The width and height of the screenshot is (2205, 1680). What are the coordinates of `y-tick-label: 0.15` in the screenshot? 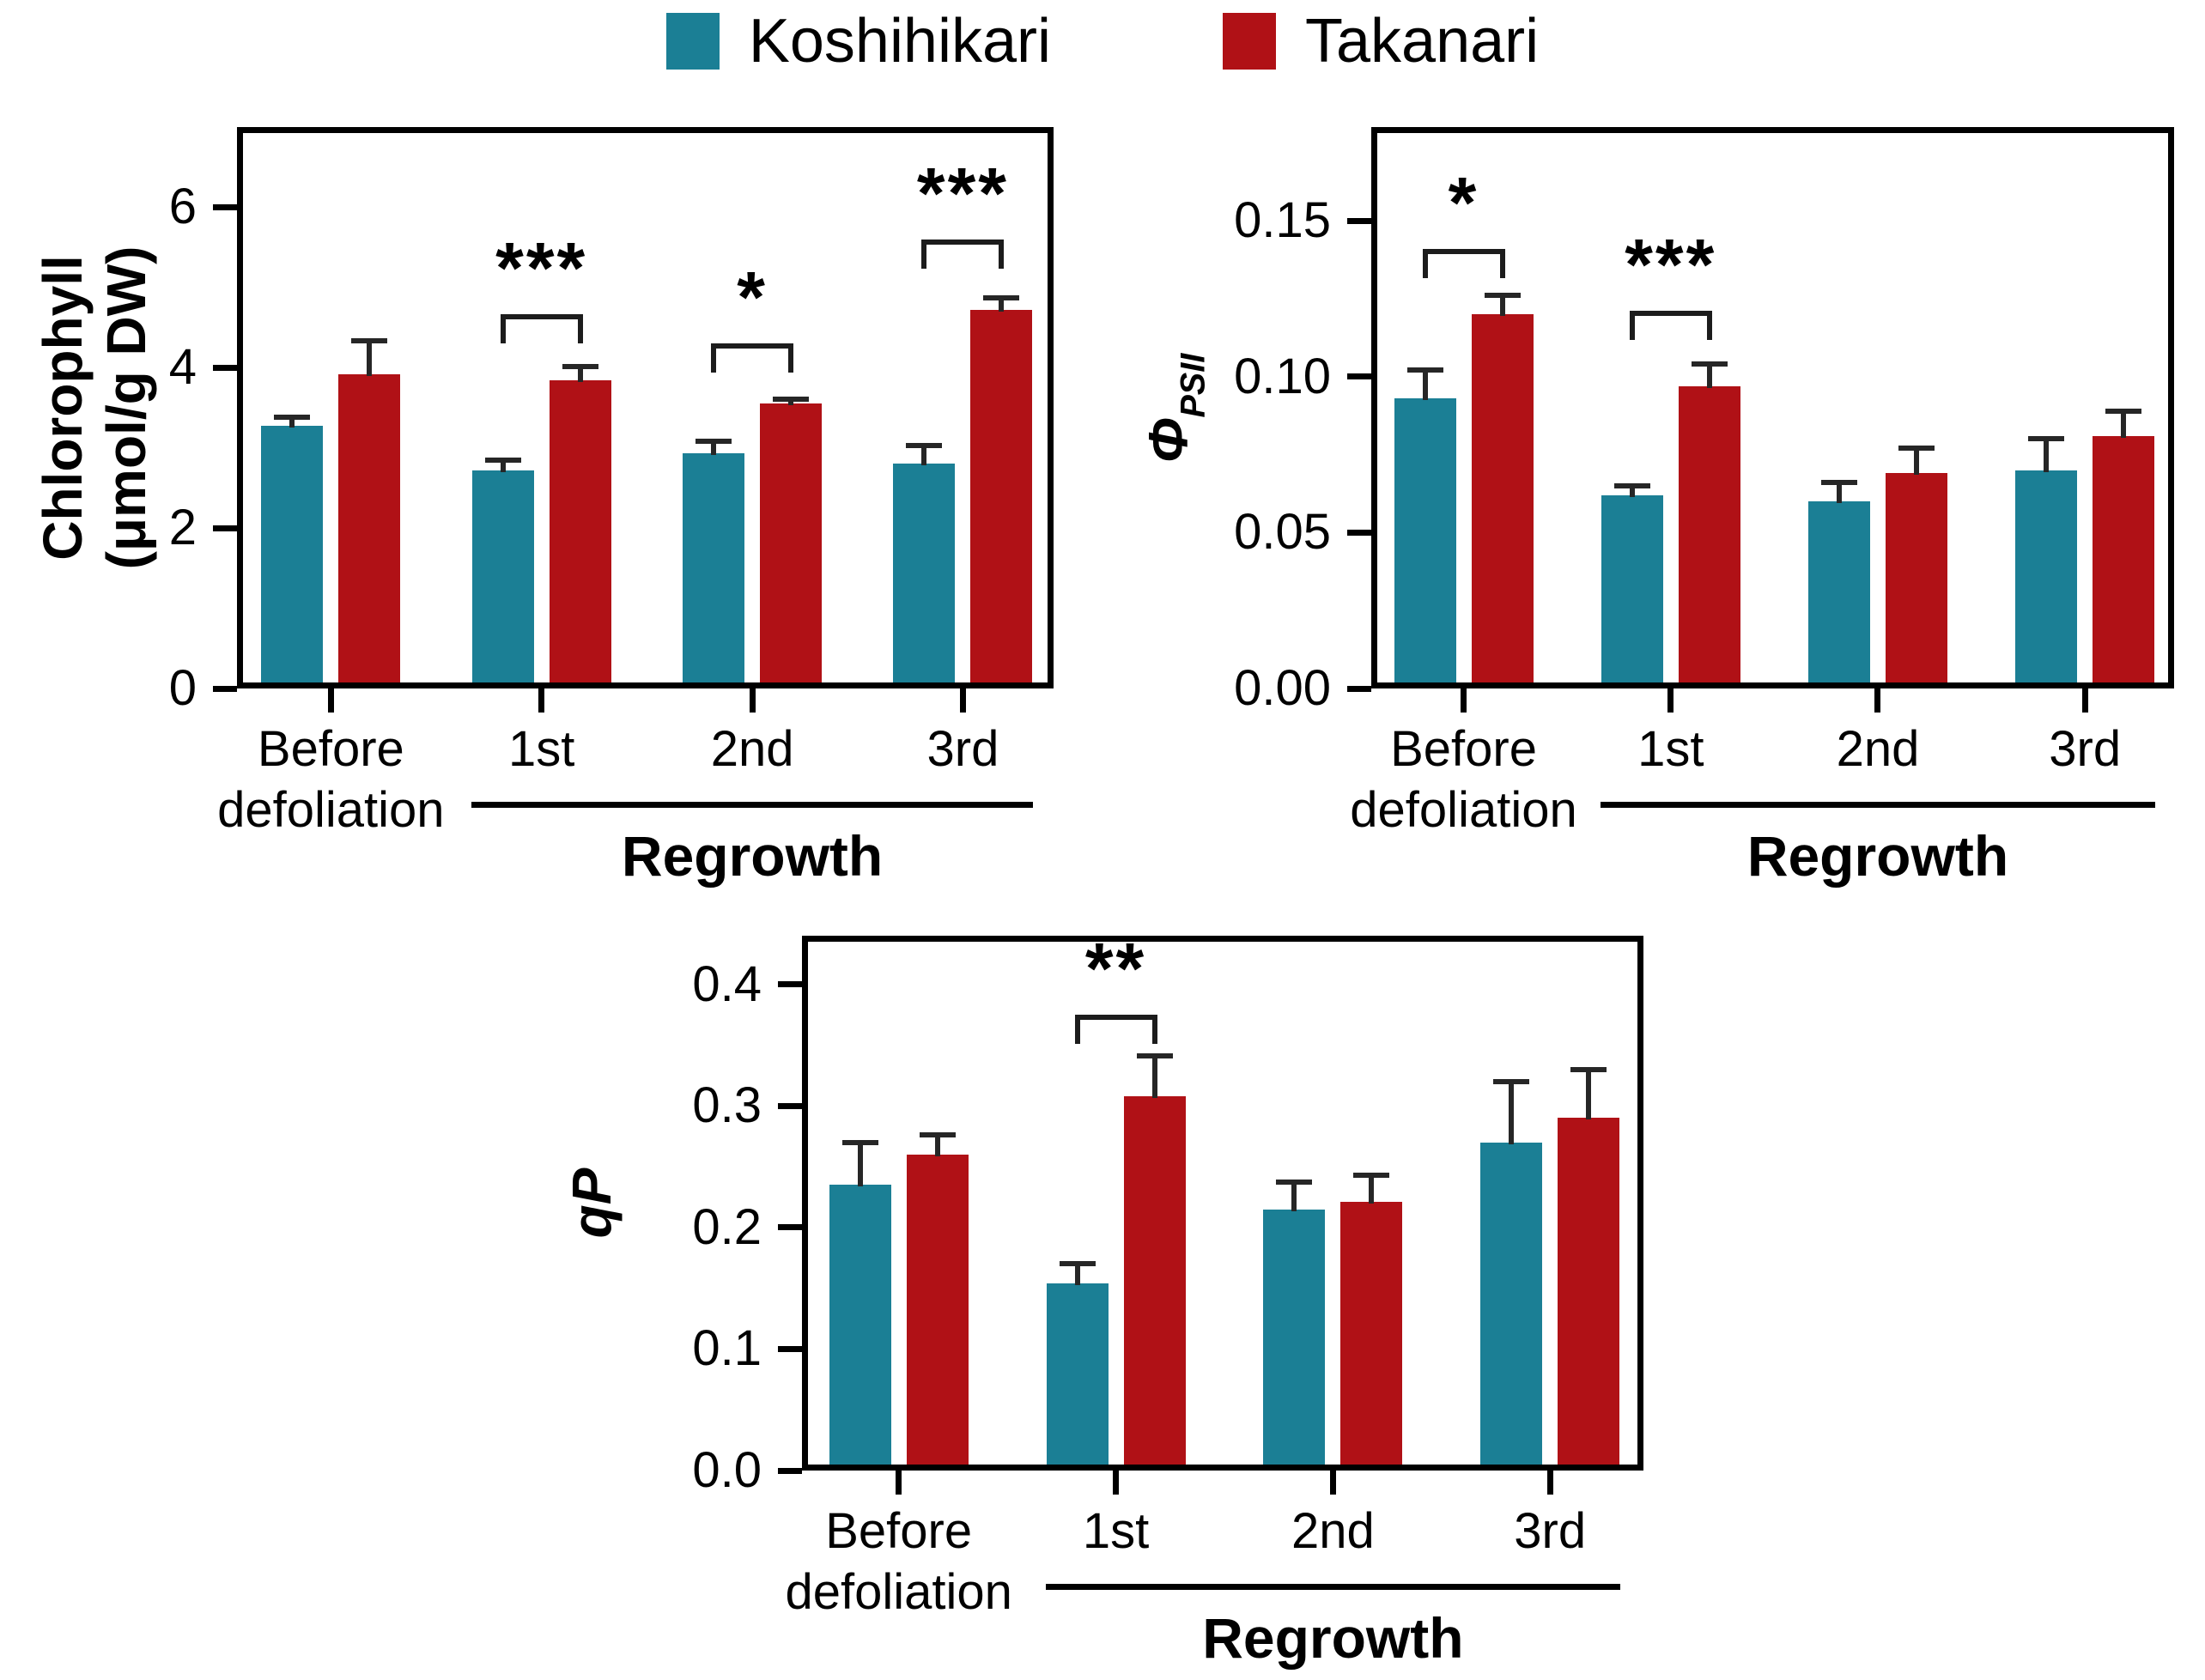 It's located at (1282, 220).